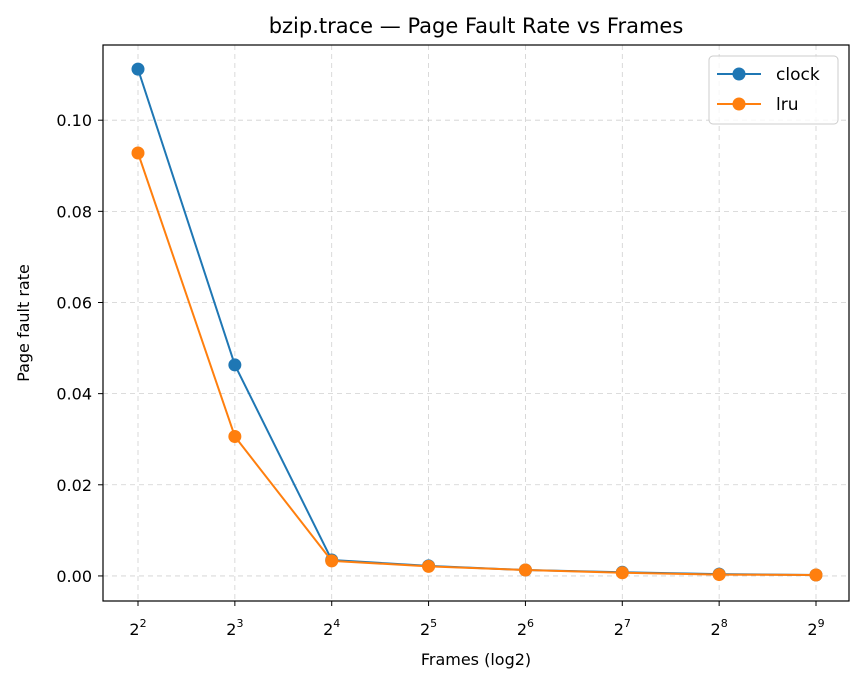 This screenshot has width=863, height=684. What do you see at coordinates (476, 26) in the screenshot?
I see `chart-title: bzip.trace — Page Fault Rate vs Frames` at bounding box center [476, 26].